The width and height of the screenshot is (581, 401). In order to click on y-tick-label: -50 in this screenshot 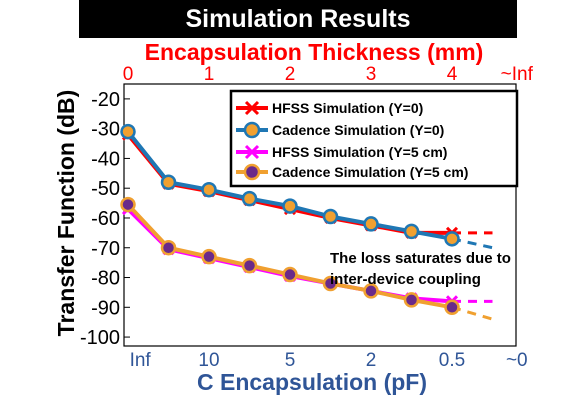, I will do `click(105, 189)`.